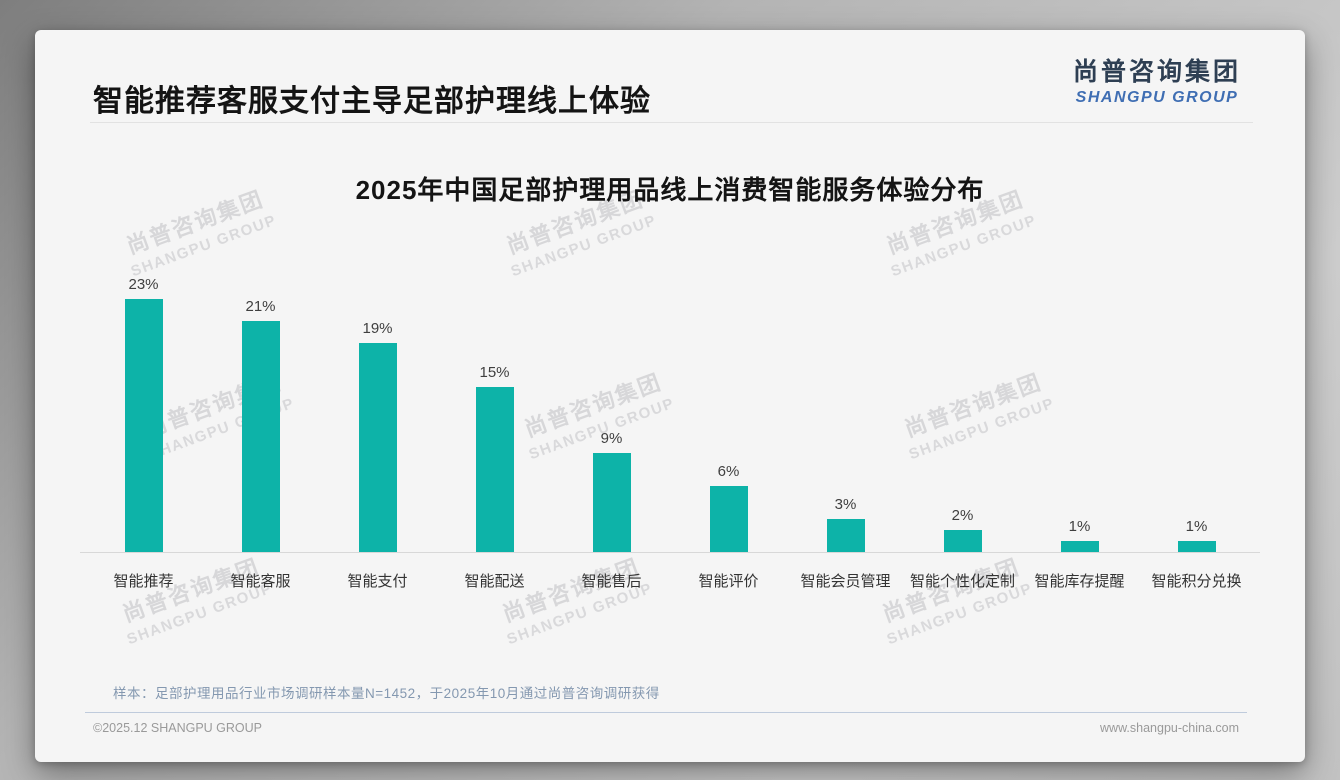  What do you see at coordinates (260, 306) in the screenshot?
I see `bar-value-label: 21%` at bounding box center [260, 306].